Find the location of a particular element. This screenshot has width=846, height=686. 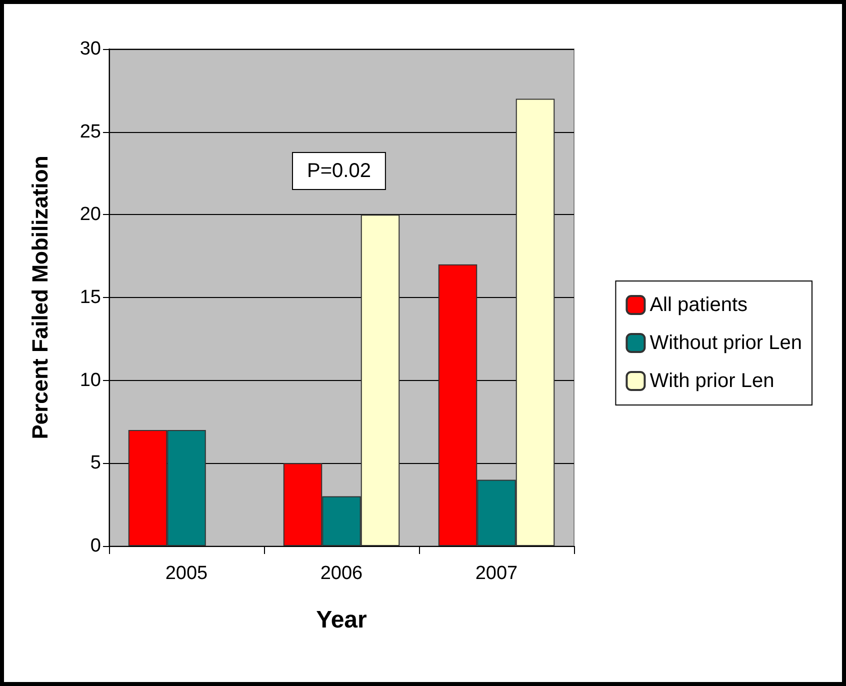

y-tick-label: 20 is located at coordinates (90, 215).